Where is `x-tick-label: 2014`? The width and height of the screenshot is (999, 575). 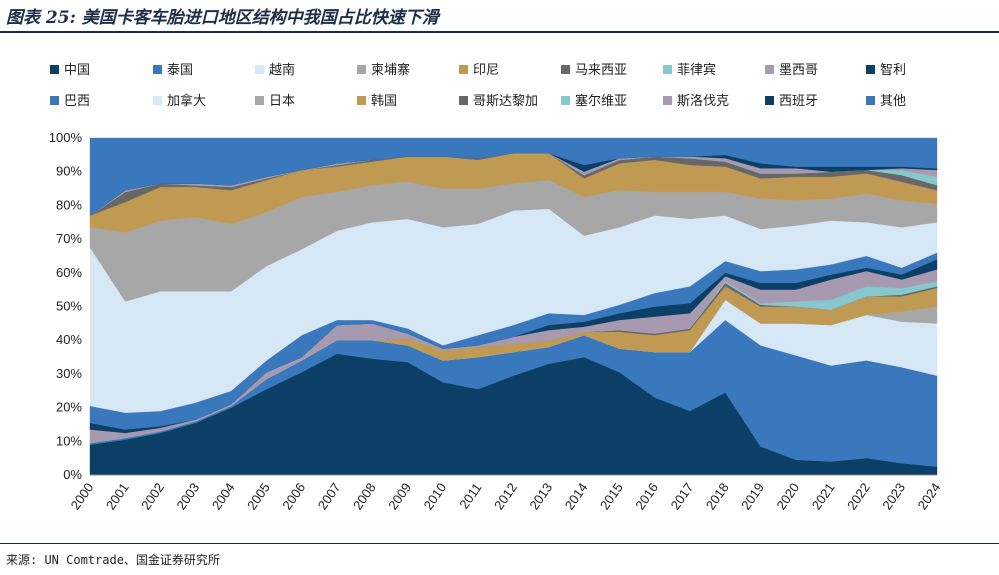 x-tick-label: 2014 is located at coordinates (576, 496).